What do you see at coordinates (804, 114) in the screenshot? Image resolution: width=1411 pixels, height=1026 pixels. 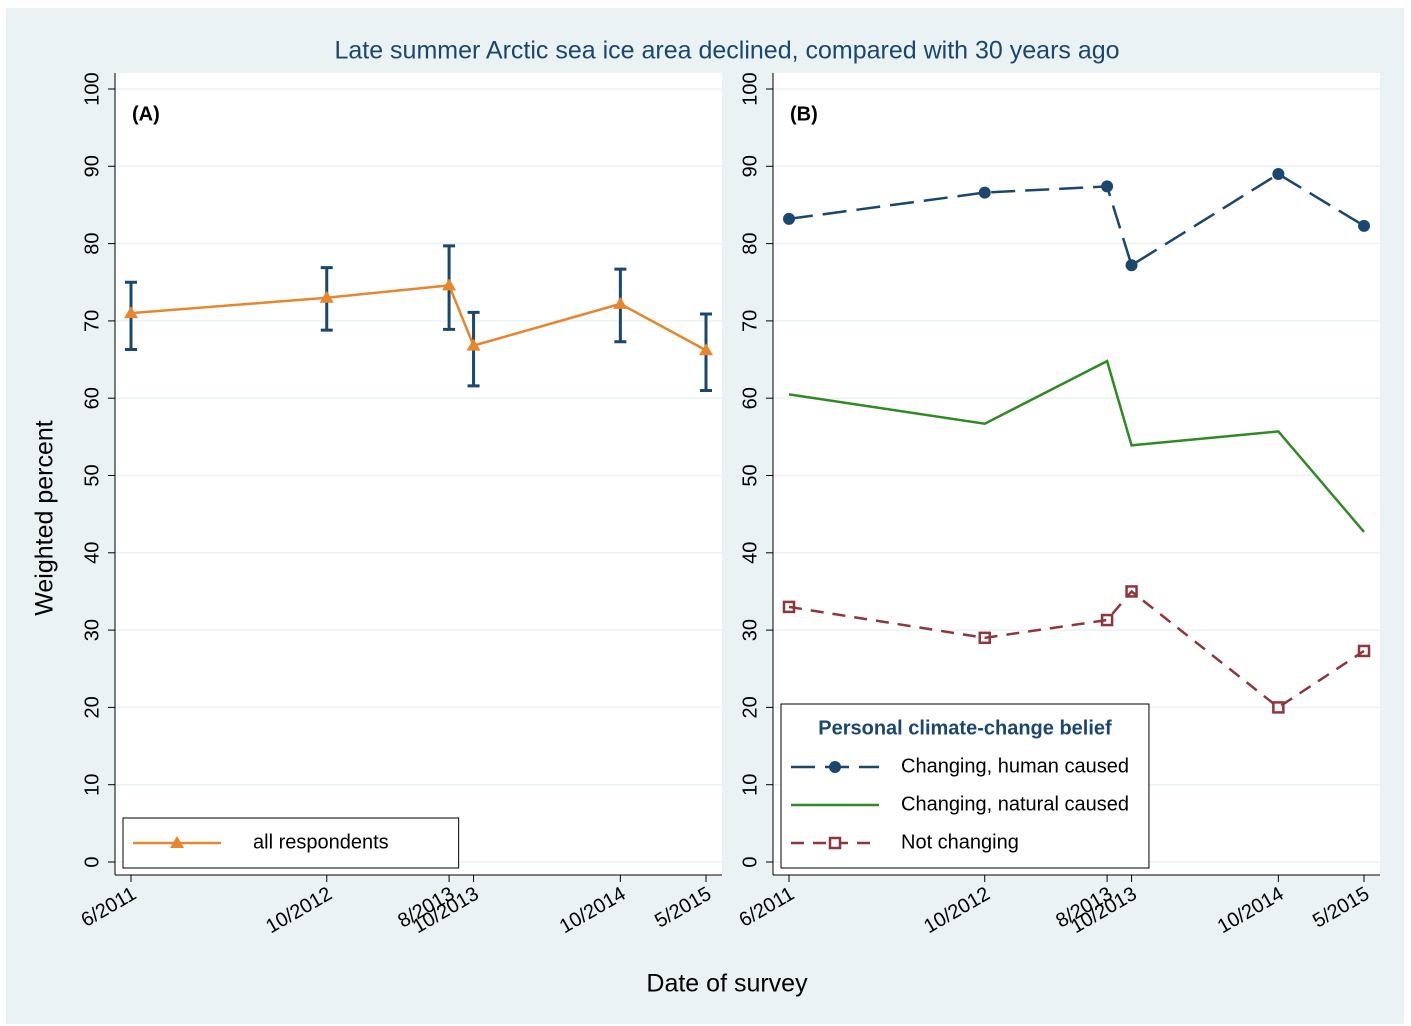 I see `panel-label: (B)` at bounding box center [804, 114].